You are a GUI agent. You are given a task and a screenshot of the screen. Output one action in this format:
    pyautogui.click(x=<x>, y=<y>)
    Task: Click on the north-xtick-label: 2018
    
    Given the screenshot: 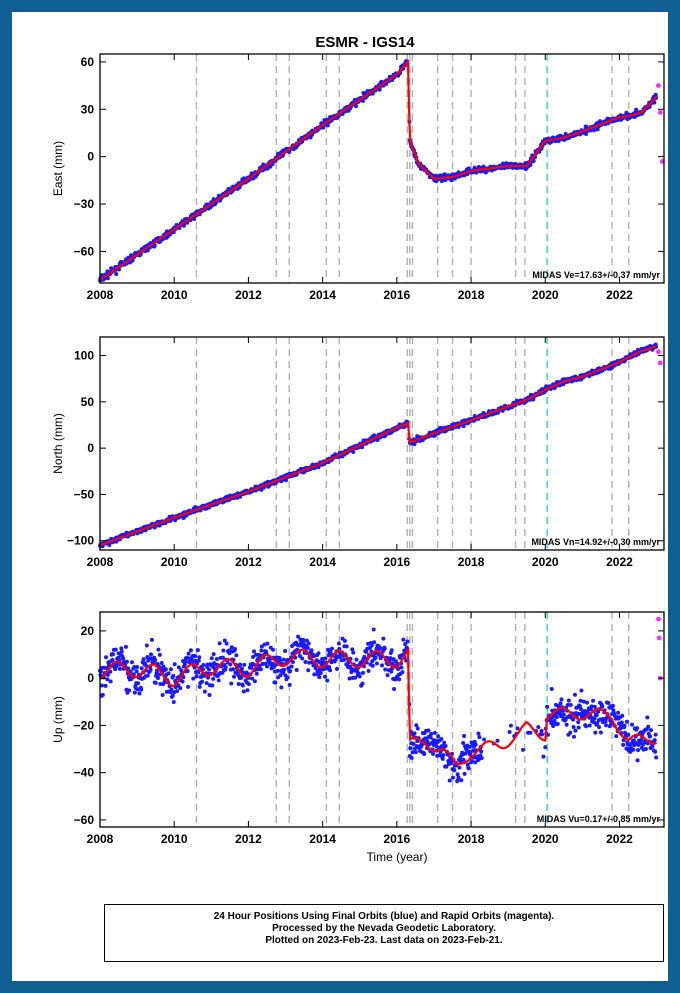 What is the action you would take?
    pyautogui.click(x=471, y=562)
    